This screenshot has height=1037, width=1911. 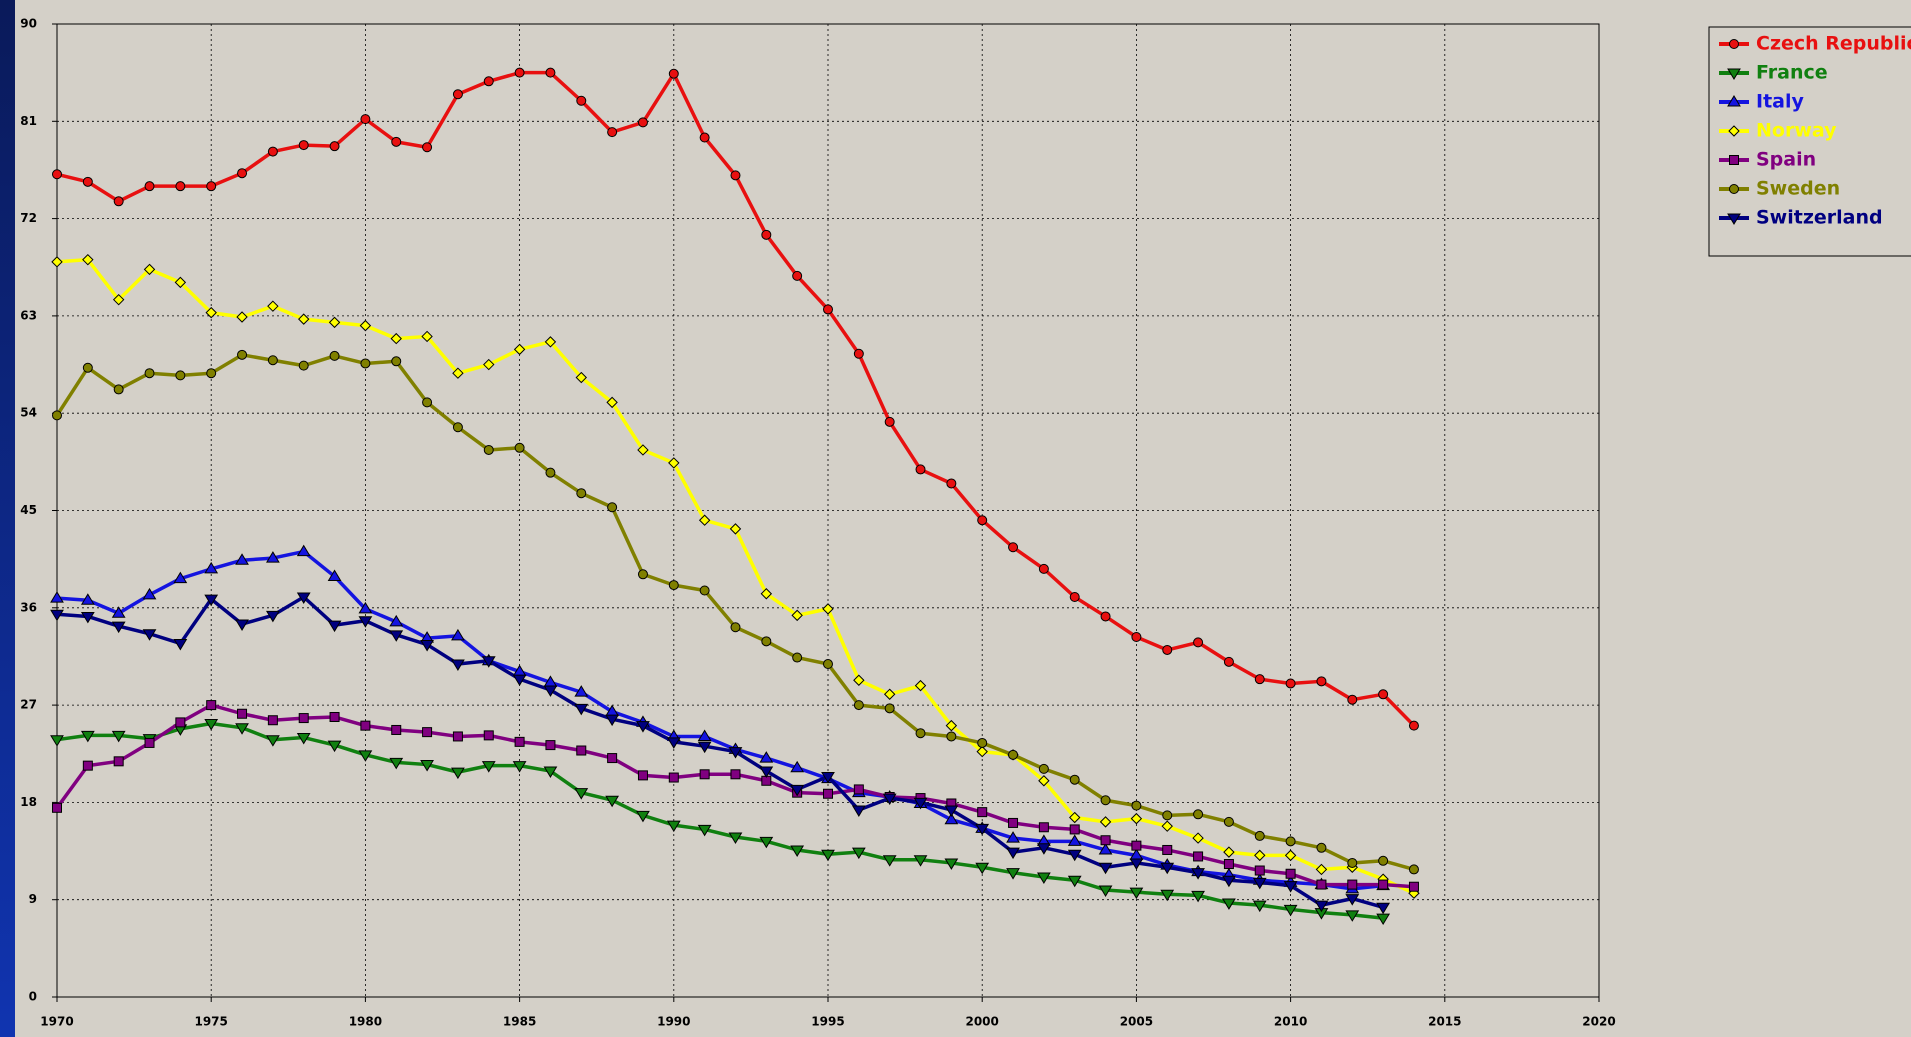 What do you see at coordinates (1798, 189) in the screenshot?
I see `legend-label: Sweden` at bounding box center [1798, 189].